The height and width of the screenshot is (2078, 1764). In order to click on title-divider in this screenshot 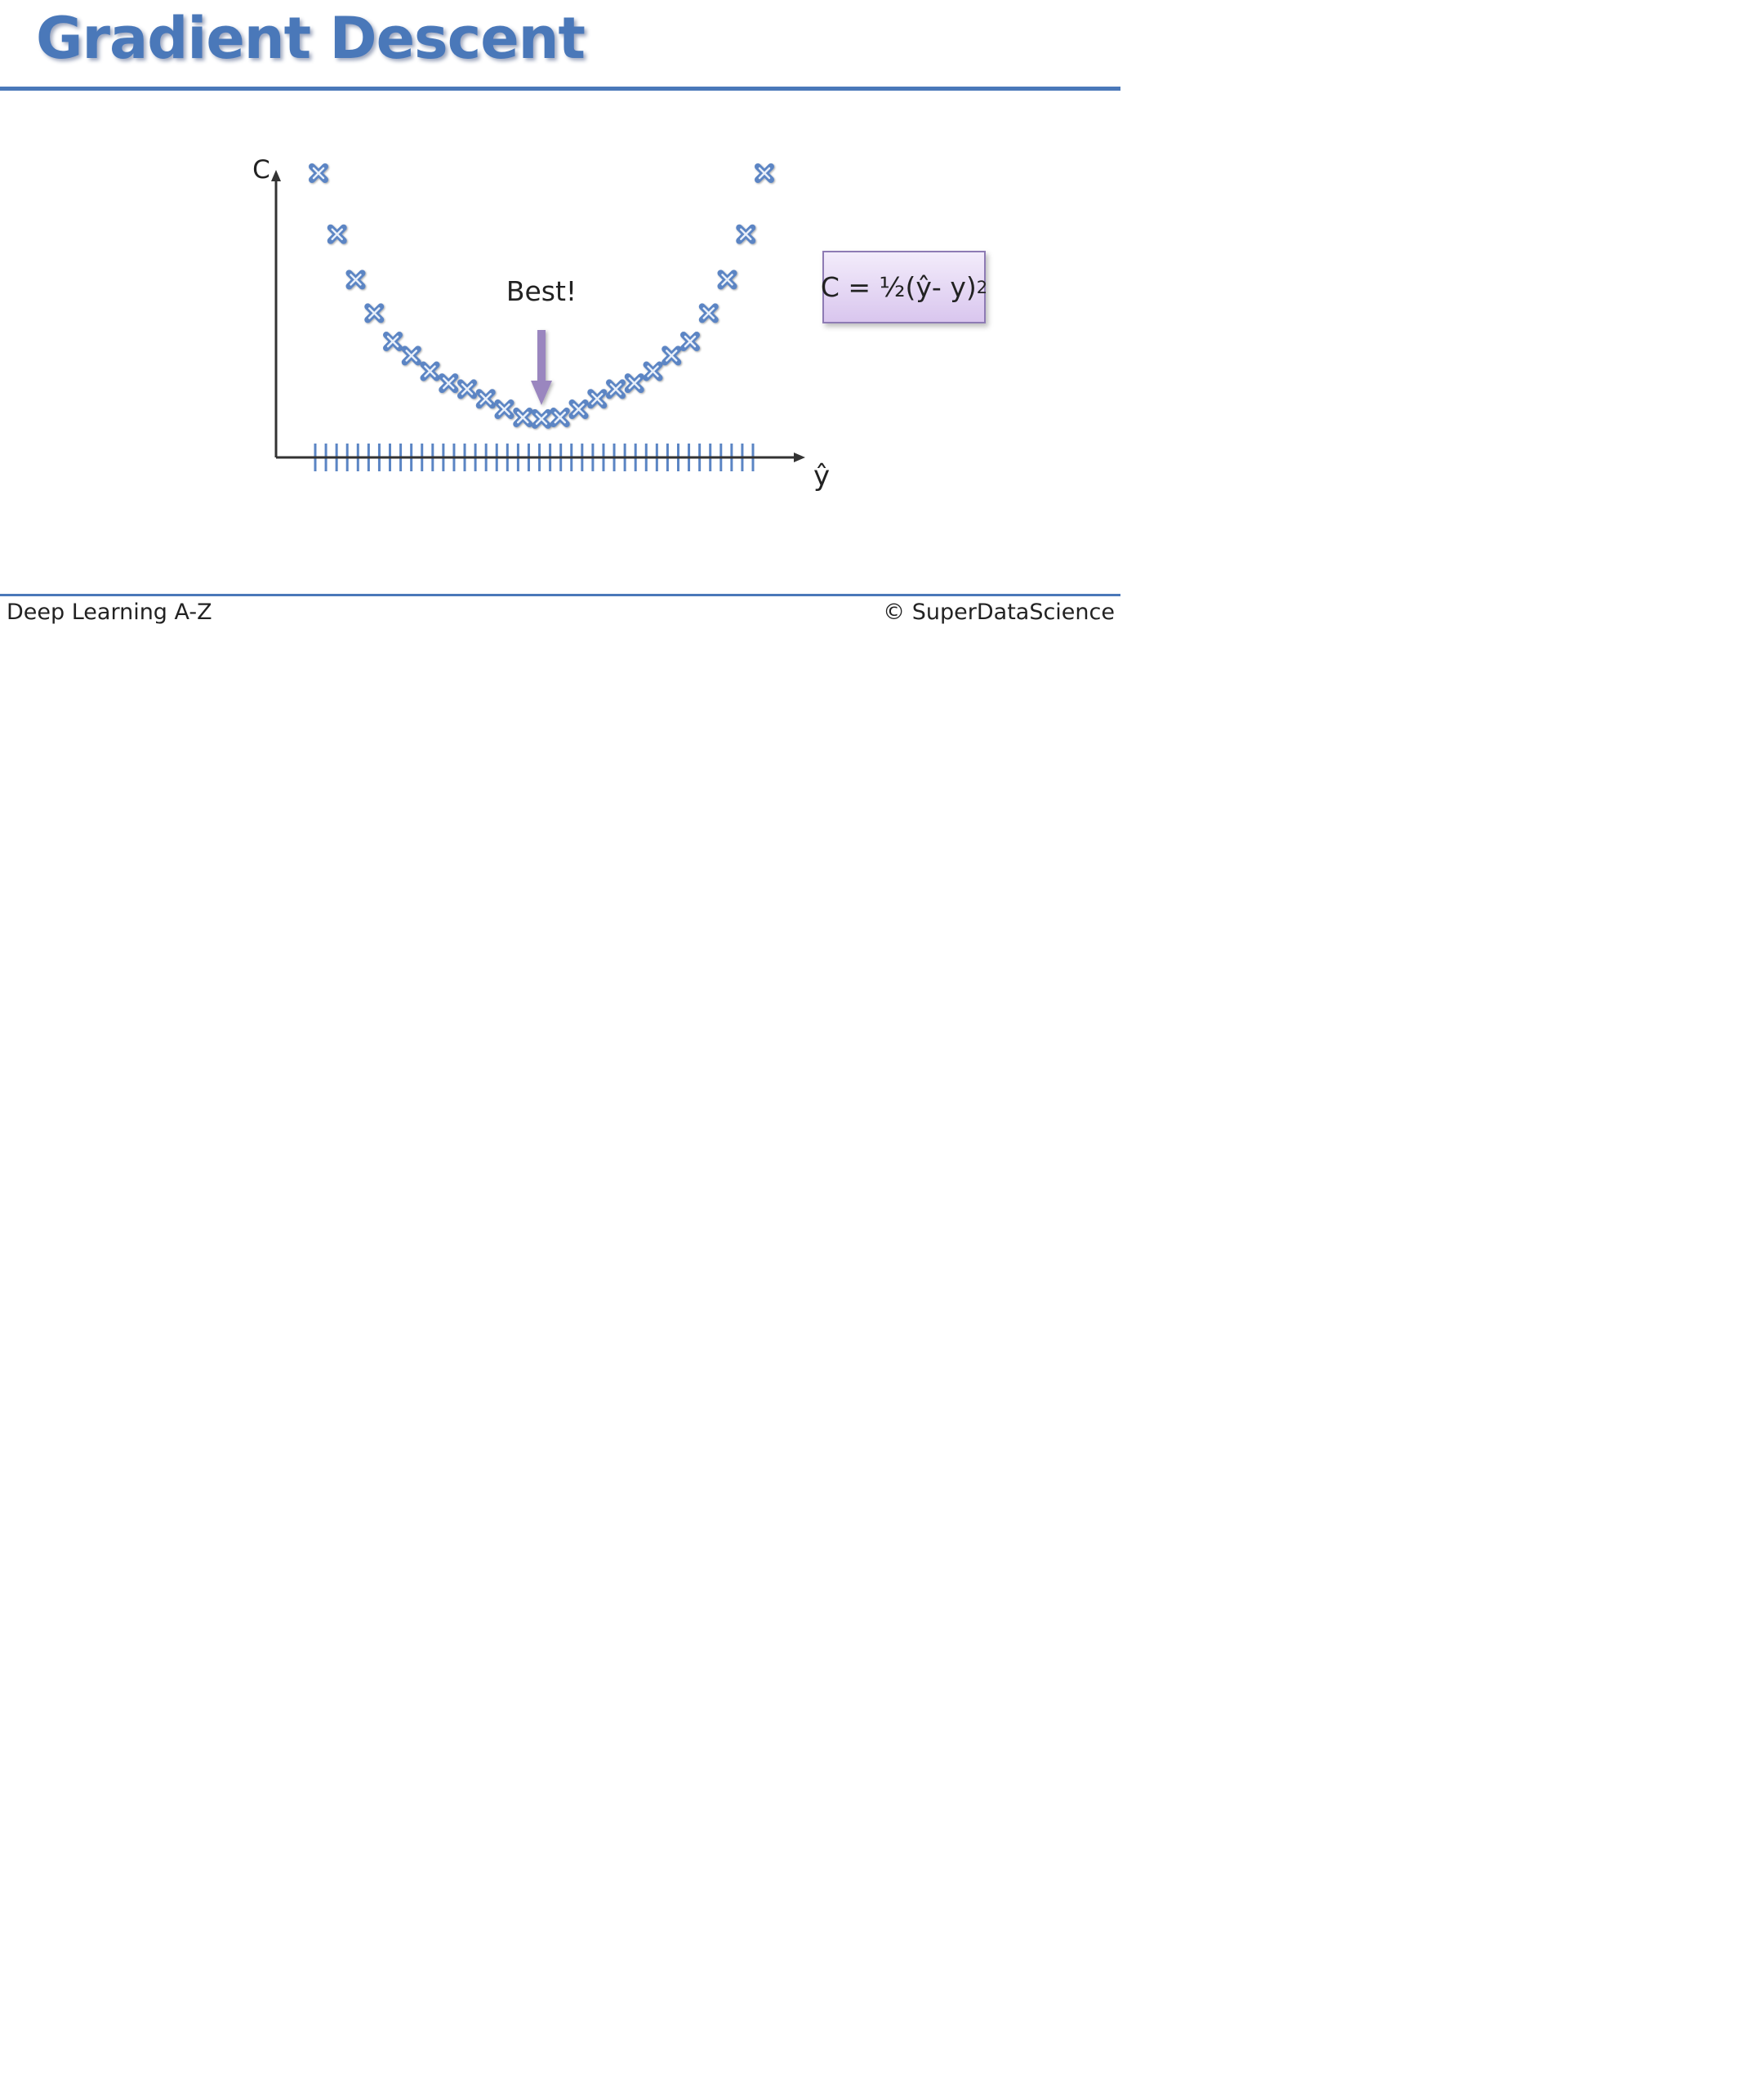, I will do `click(560, 89)`.